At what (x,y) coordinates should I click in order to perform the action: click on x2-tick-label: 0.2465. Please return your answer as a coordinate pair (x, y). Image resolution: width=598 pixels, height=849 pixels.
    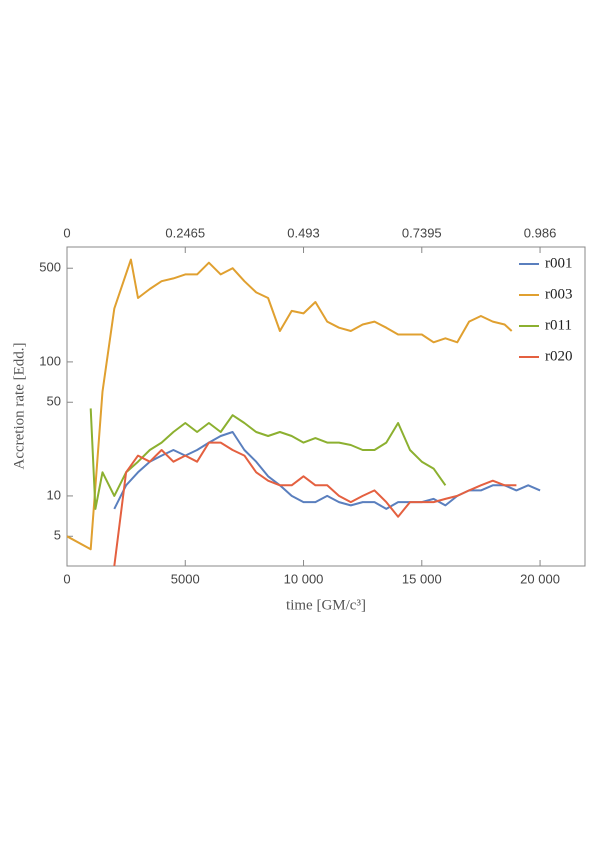
    Looking at the image, I should click on (185, 232).